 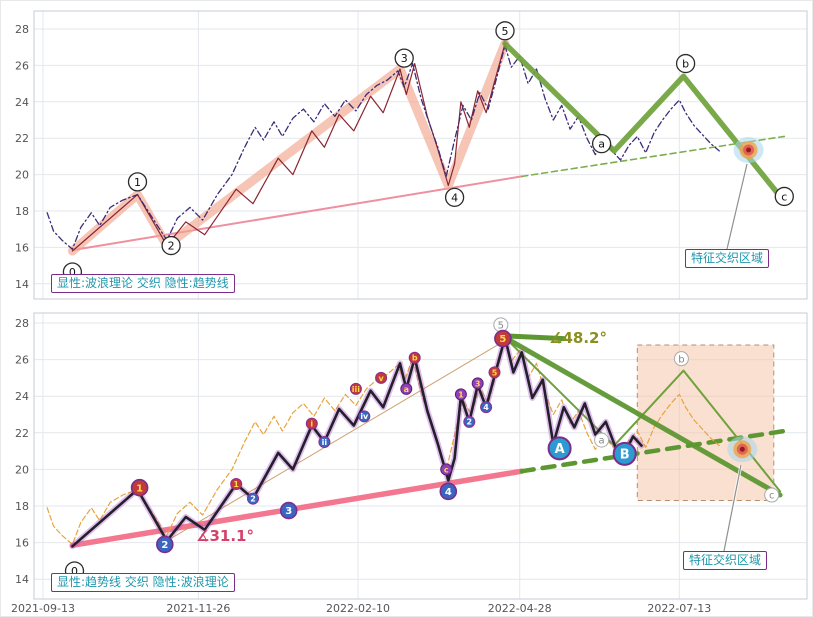 I want to click on svg-text: A, so click(x=560, y=449).